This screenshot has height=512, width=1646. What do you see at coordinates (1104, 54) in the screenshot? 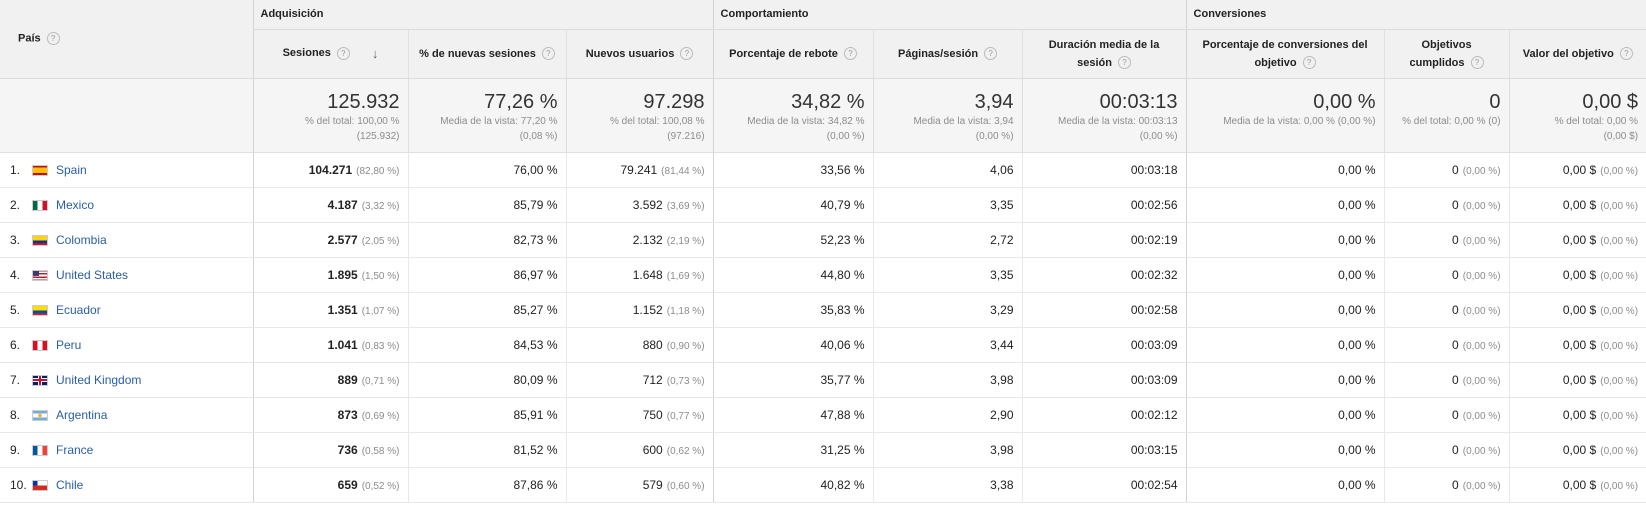
I see `column-header-duracion-media-de-la-sesion: Duración media de la sesión?` at bounding box center [1104, 54].